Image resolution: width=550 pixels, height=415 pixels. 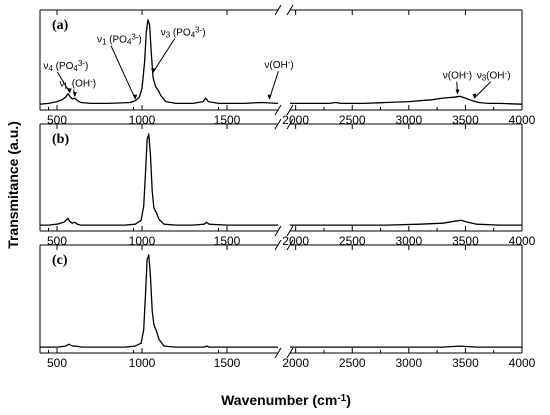 What do you see at coordinates (494, 76) in the screenshot?
I see `annotation-nuOH3: ν3(OH-)` at bounding box center [494, 76].